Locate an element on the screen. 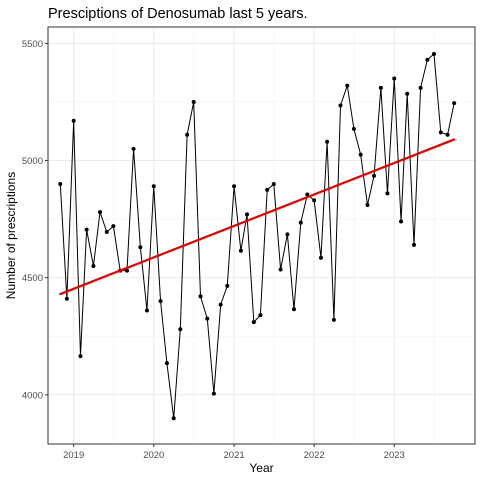  x-tick-label: 2023 is located at coordinates (394, 455).